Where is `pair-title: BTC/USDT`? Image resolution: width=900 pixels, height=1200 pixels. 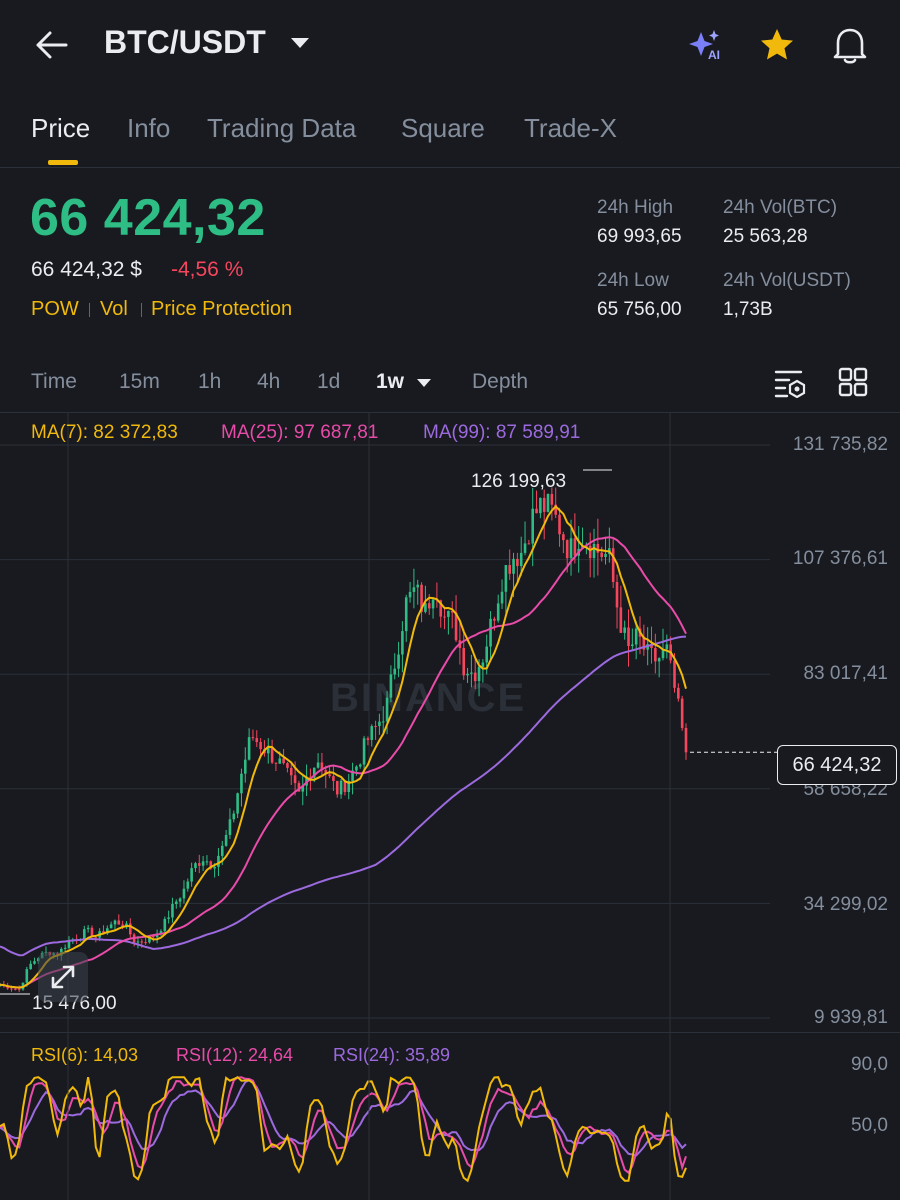
pair-title: BTC/USDT is located at coordinates (185, 42).